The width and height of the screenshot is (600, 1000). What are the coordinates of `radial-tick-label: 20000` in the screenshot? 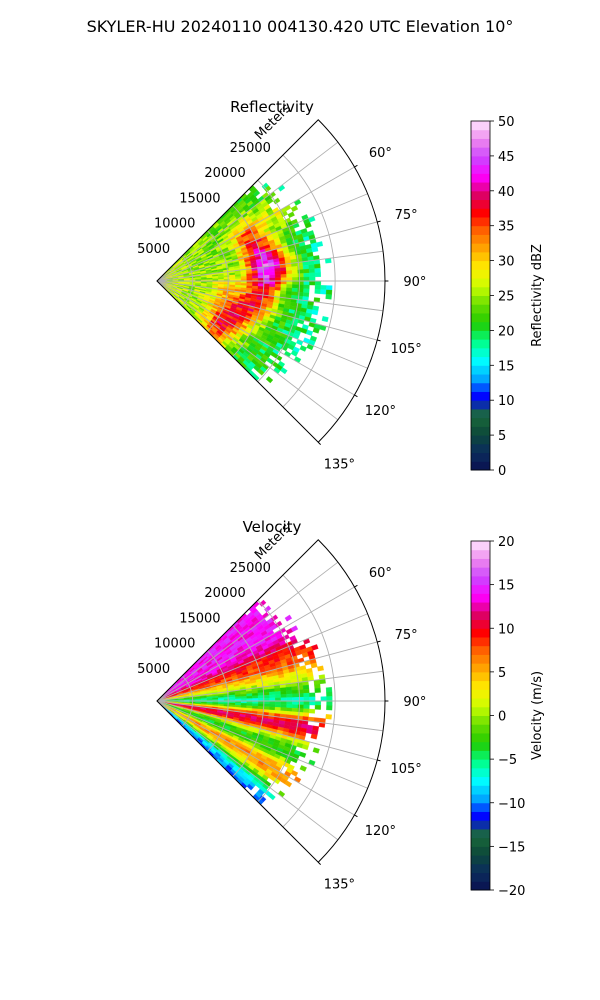 It's located at (224, 173).